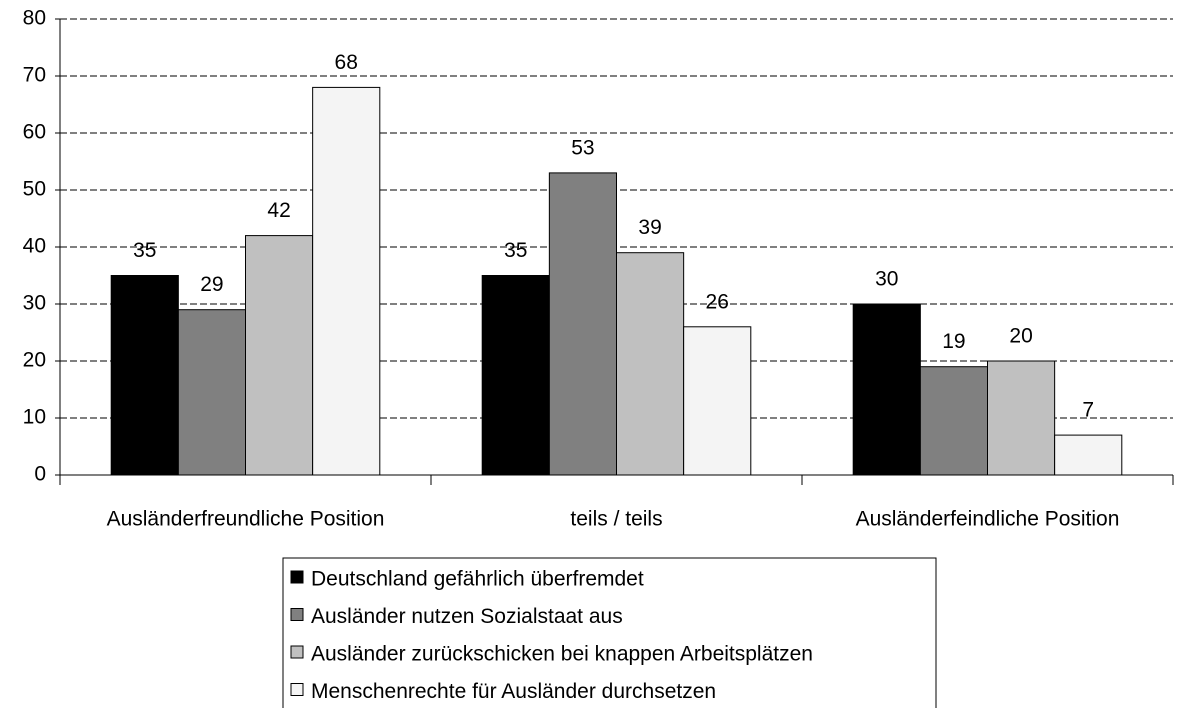  Describe the element at coordinates (34, 246) in the screenshot. I see `y-tick-label: 40` at that location.